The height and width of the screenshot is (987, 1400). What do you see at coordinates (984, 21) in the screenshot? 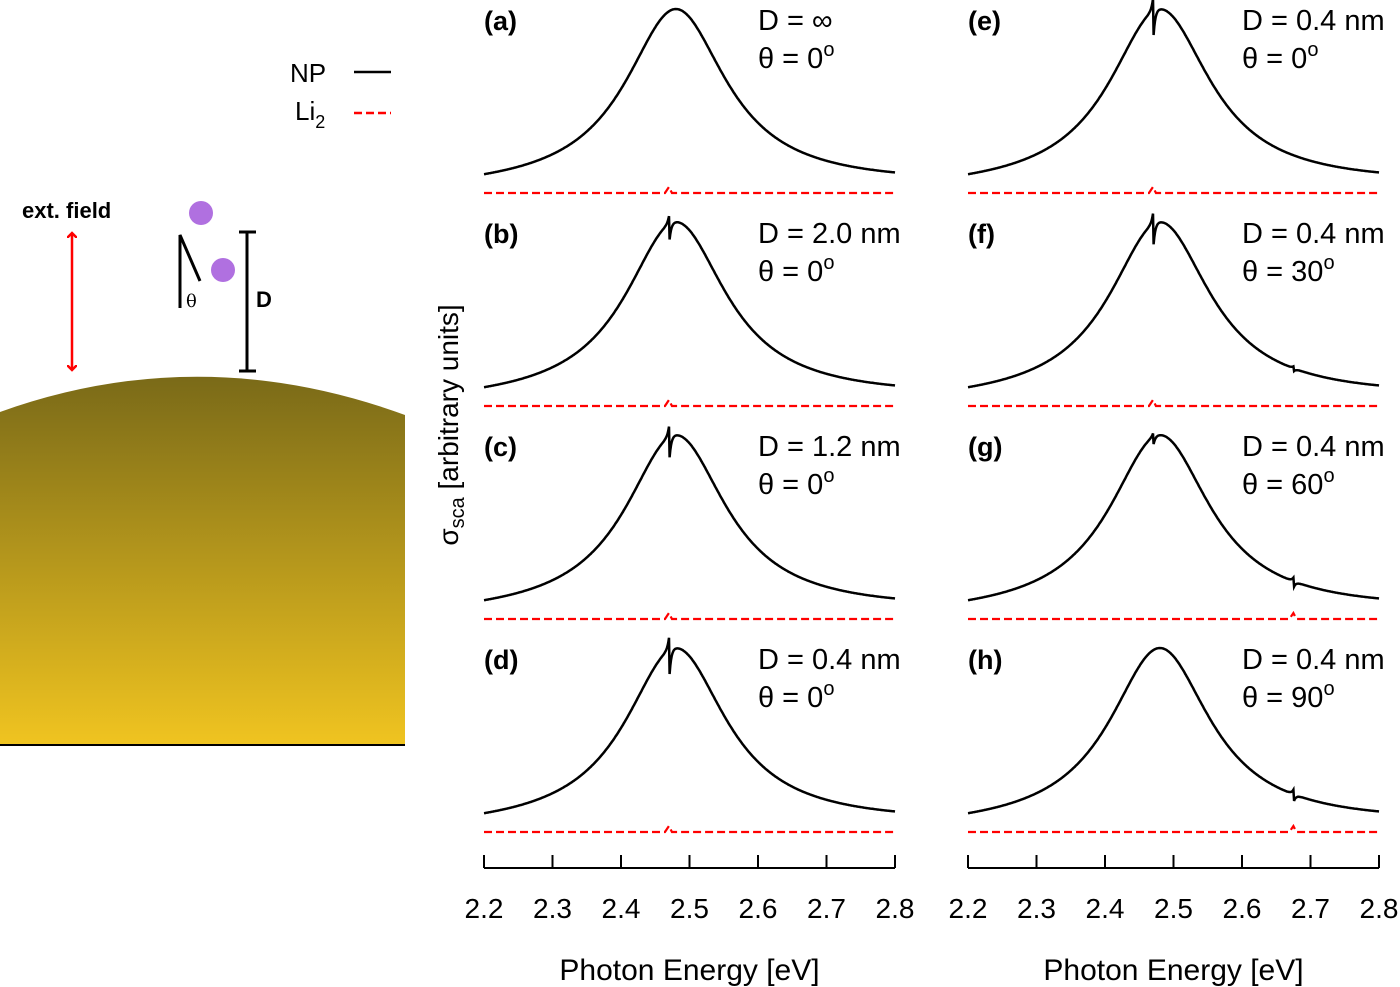
I see `panel-label: (e)` at bounding box center [984, 21].